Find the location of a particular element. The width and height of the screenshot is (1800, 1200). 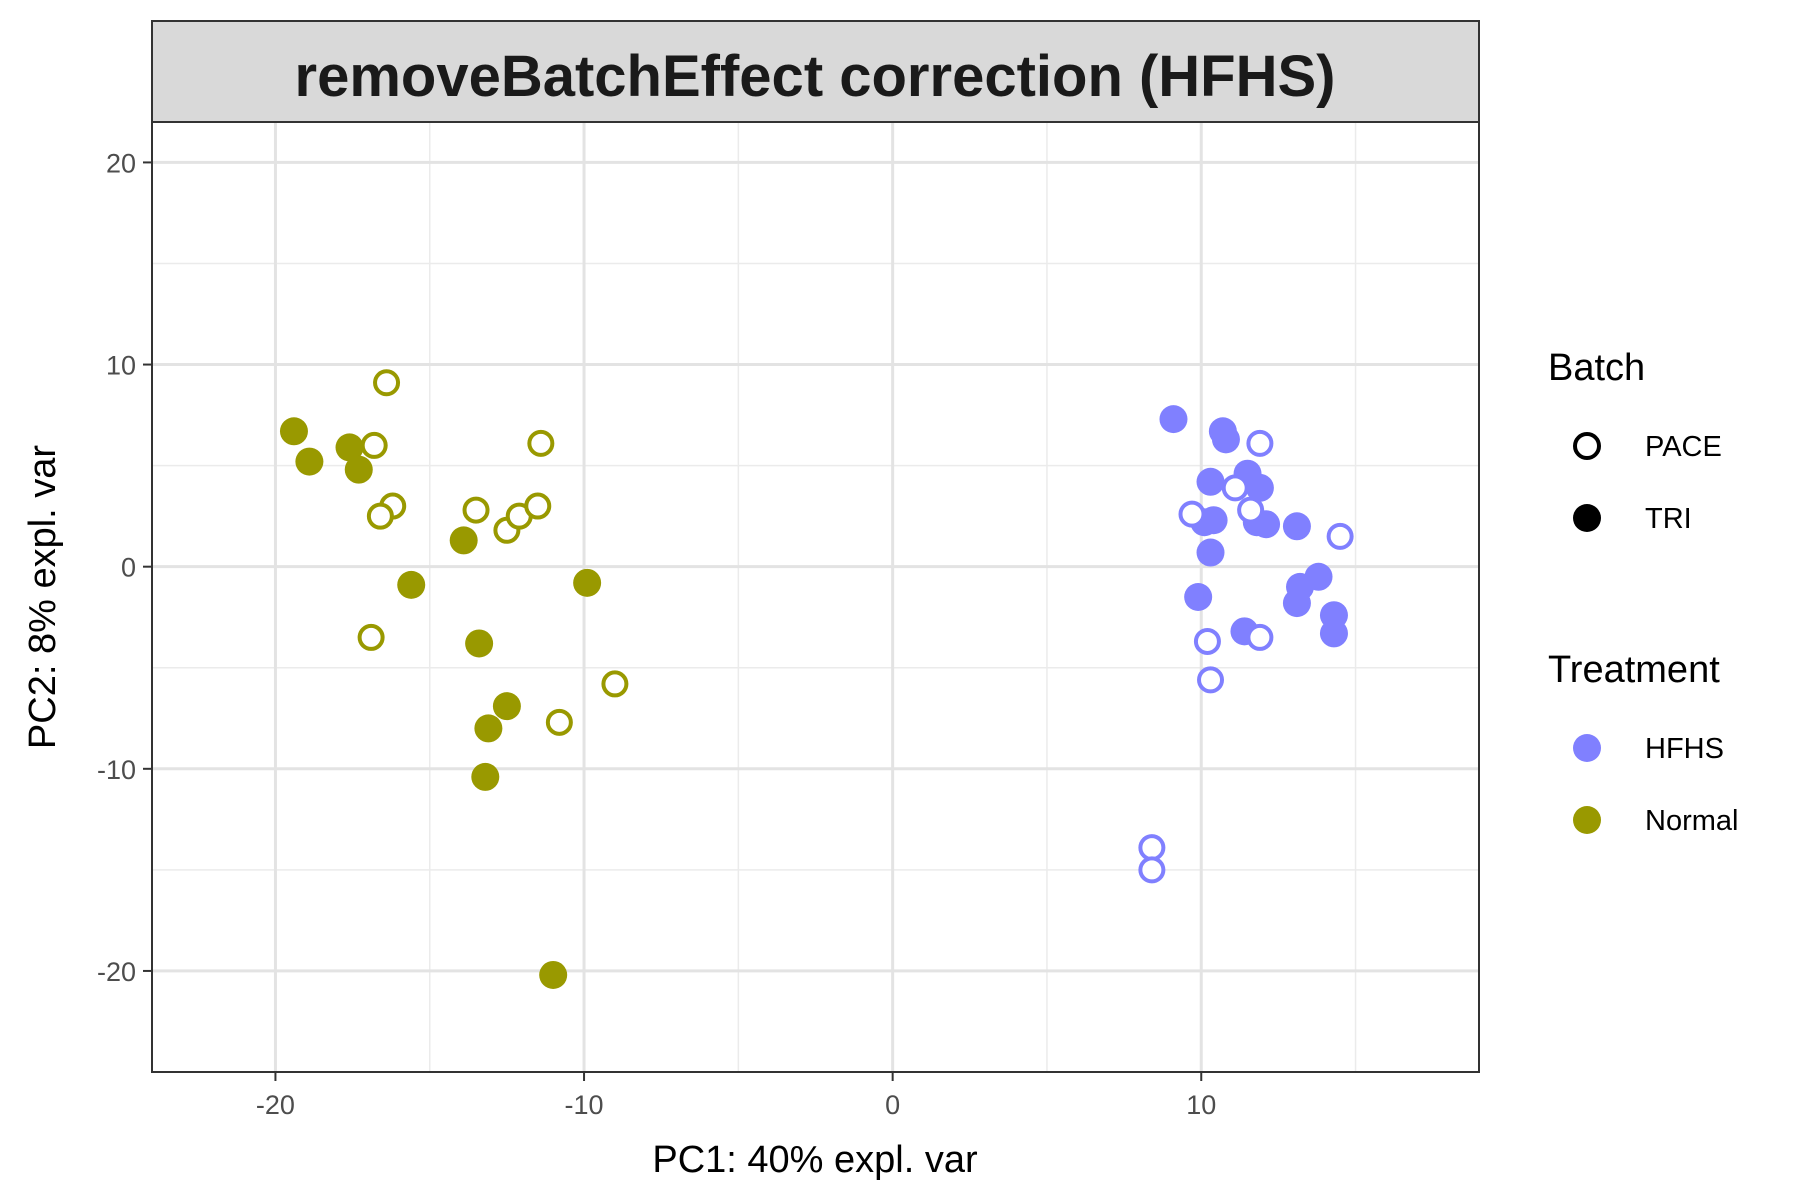

y-tick-label: 20 is located at coordinates (121, 163).